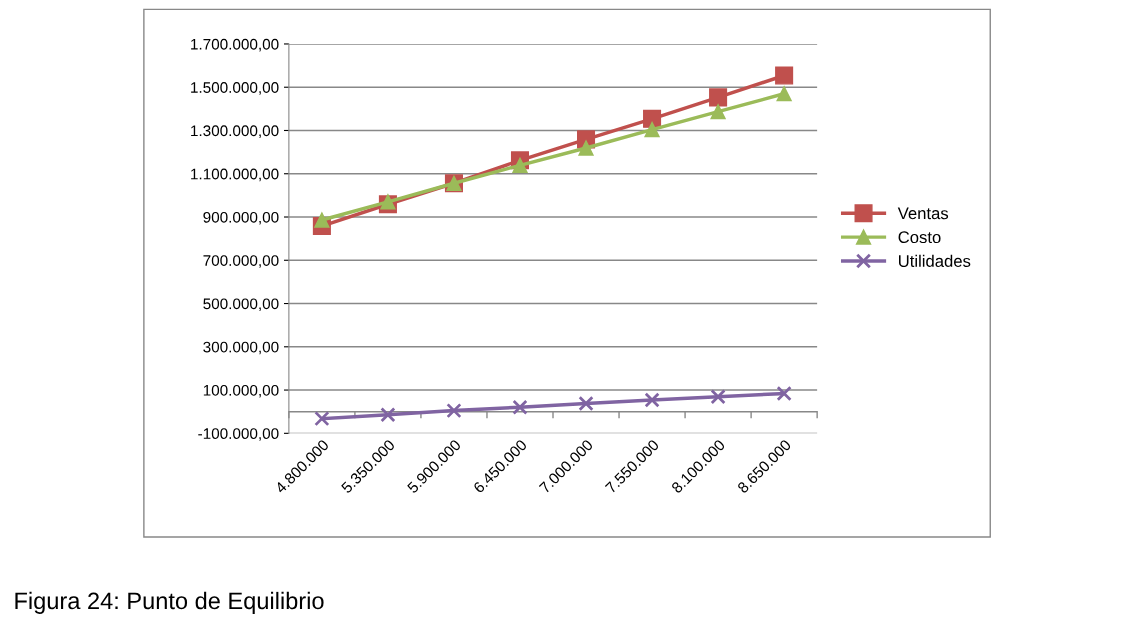 Image resolution: width=1124 pixels, height=628 pixels. Describe the element at coordinates (935, 260) in the screenshot. I see `legend-label: Utilidades` at that location.